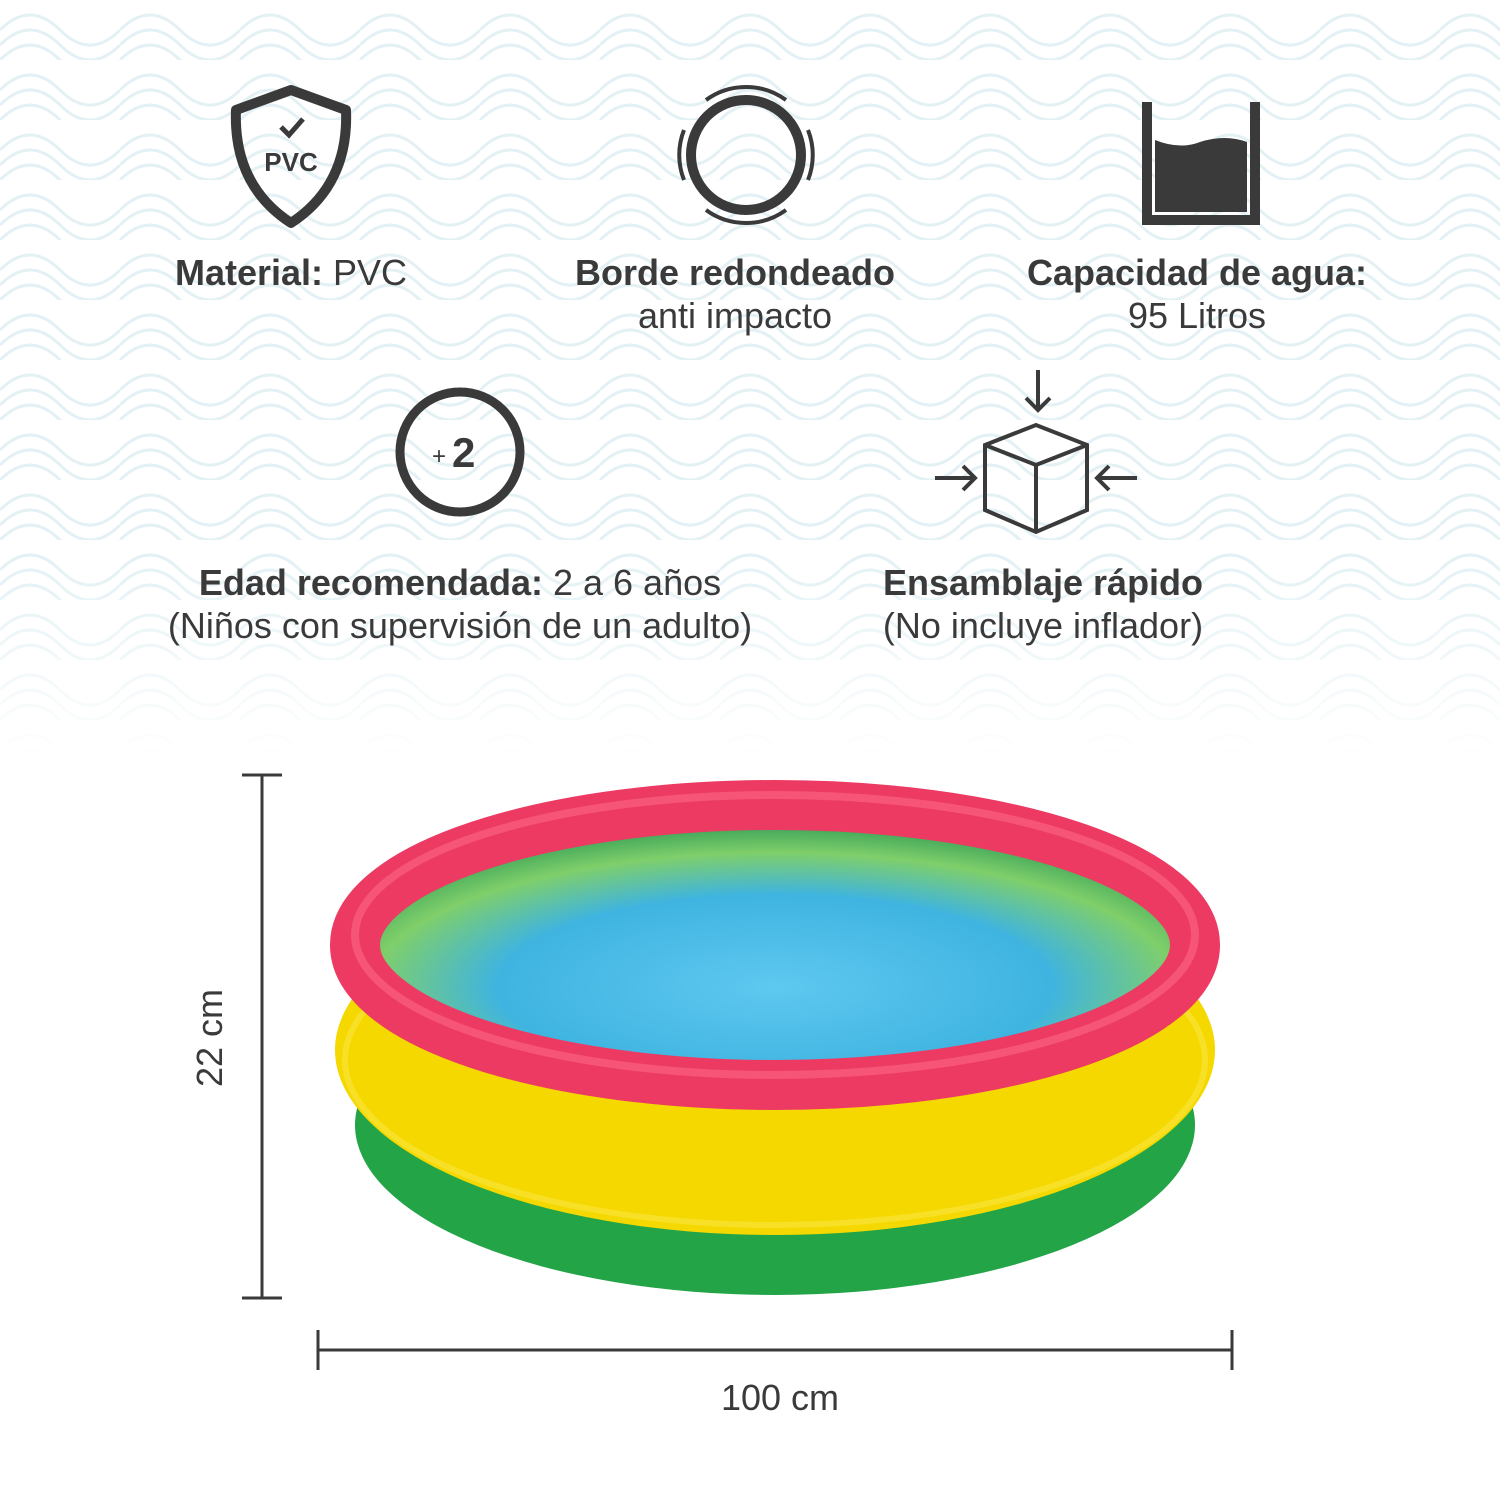  I want to click on feature-label: Borde redondeado, so click(735, 272).